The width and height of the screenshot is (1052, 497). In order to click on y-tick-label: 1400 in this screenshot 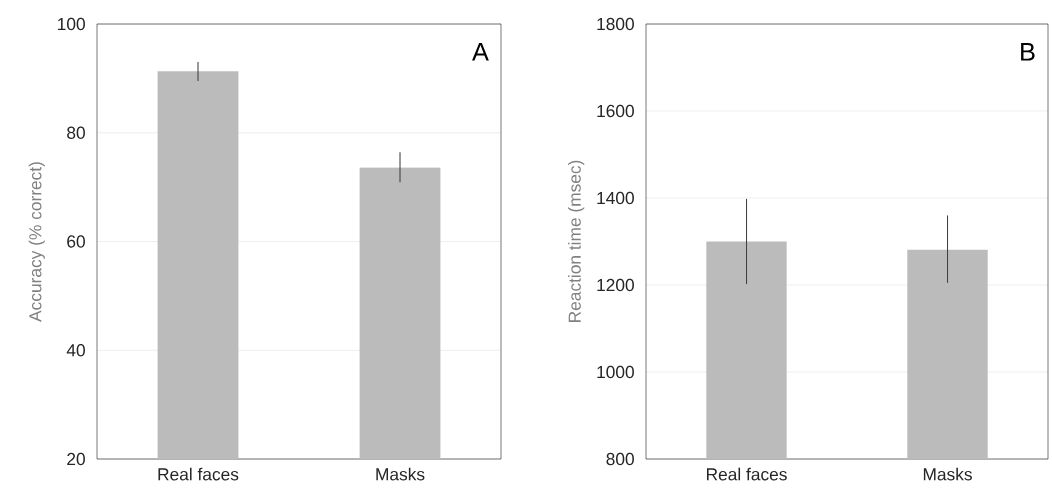, I will do `click(615, 198)`.